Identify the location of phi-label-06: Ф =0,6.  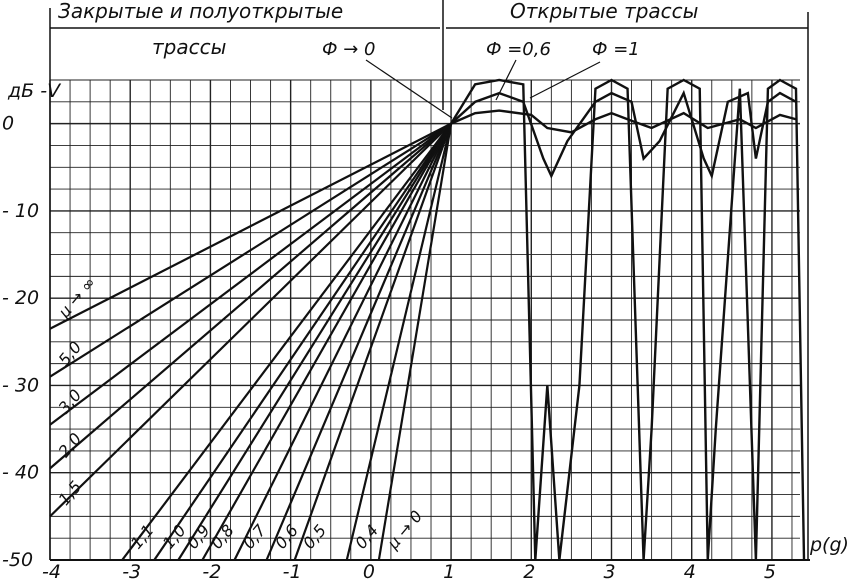
(518, 49).